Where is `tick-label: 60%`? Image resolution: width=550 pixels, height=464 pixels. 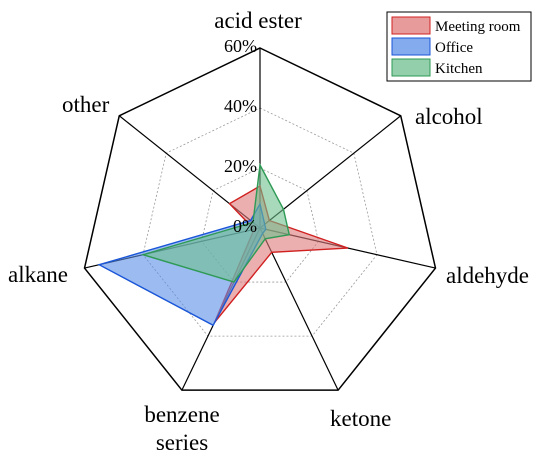
tick-label: 60% is located at coordinates (240, 46).